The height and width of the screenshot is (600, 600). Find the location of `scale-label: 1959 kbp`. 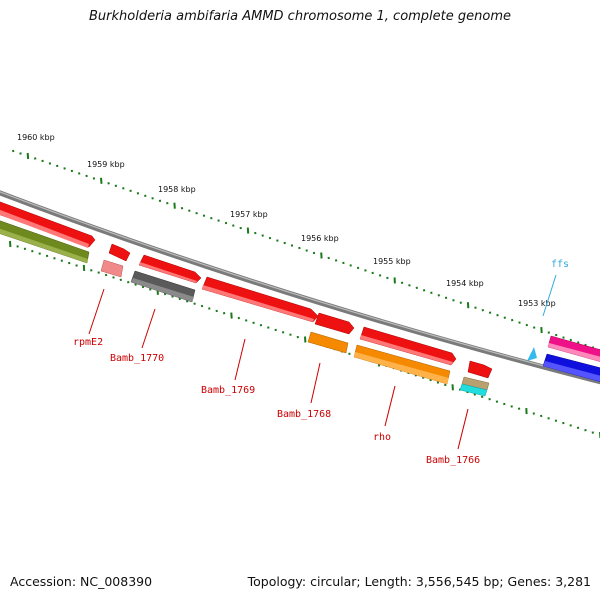

scale-label: 1959 kbp is located at coordinates (106, 164).